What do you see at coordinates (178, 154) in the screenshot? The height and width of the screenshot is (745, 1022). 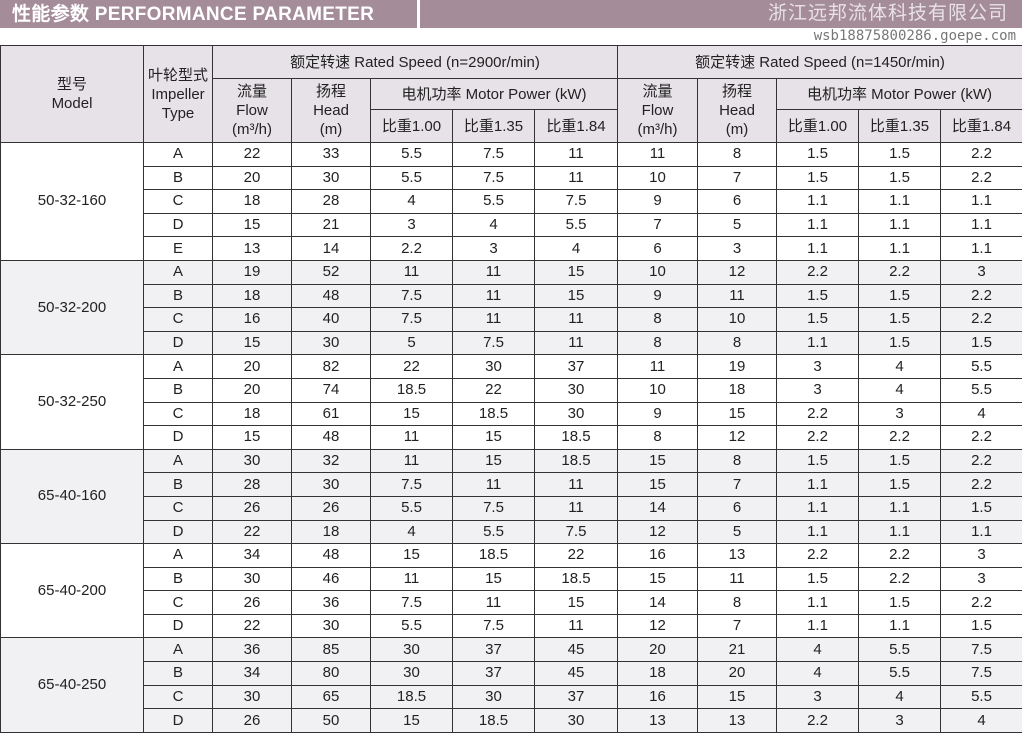 I see `table-cell: A` at bounding box center [178, 154].